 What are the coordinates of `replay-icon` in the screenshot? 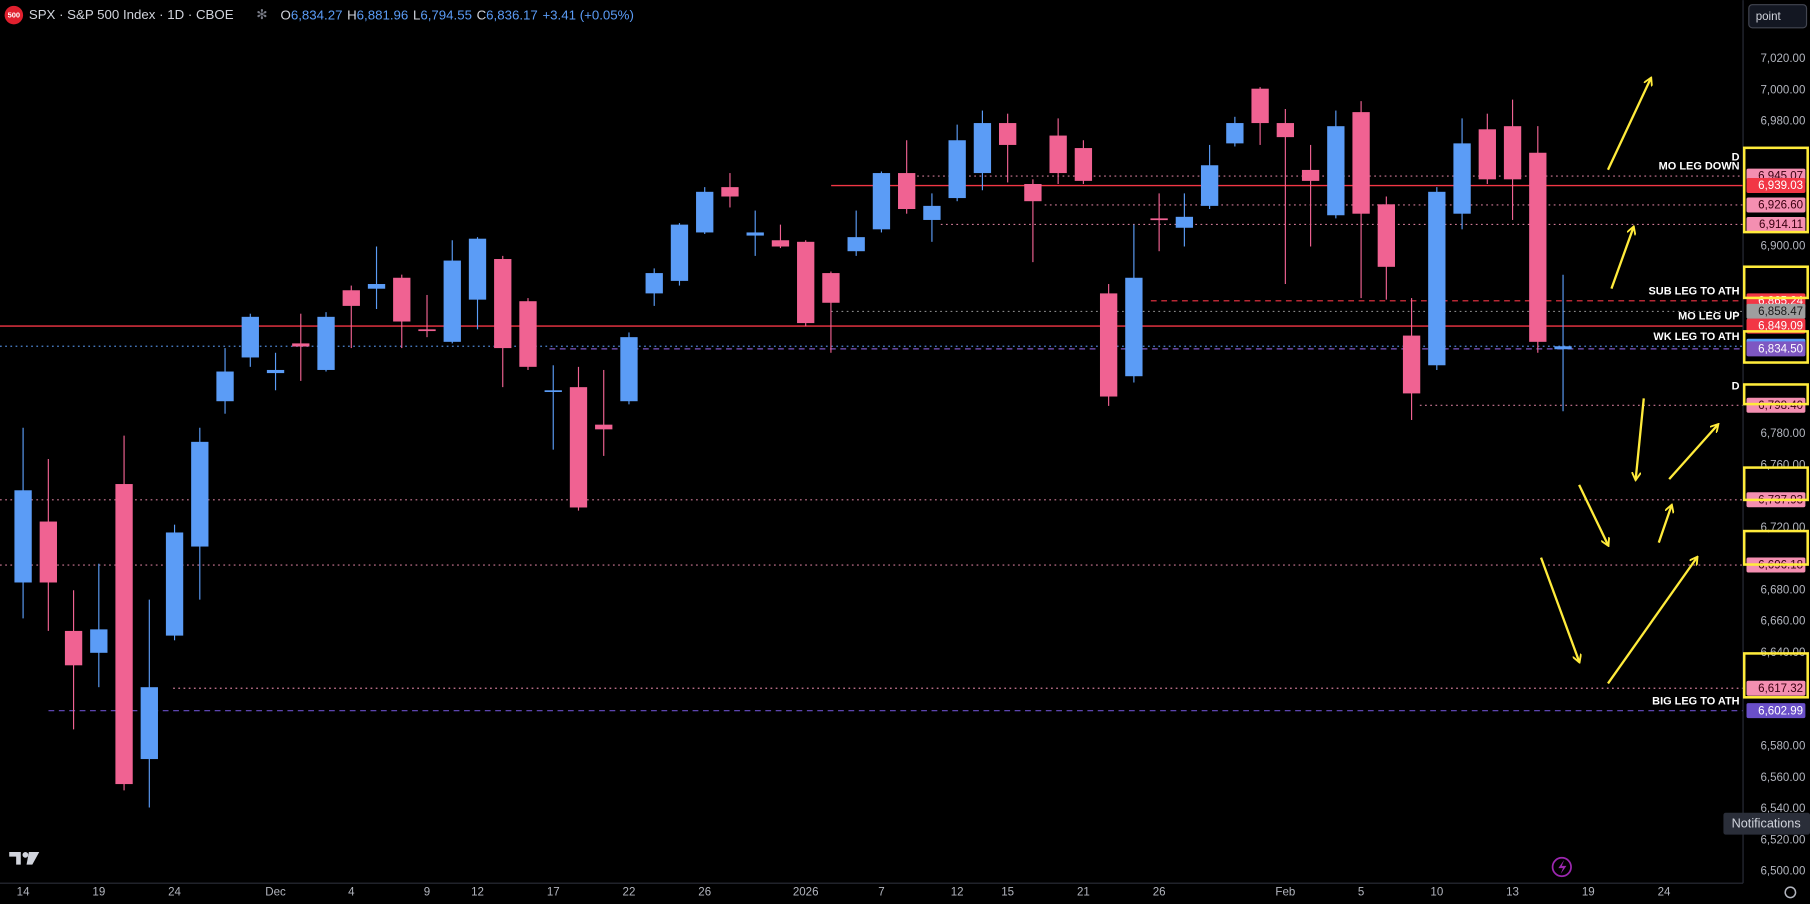 It's located at (1561, 867).